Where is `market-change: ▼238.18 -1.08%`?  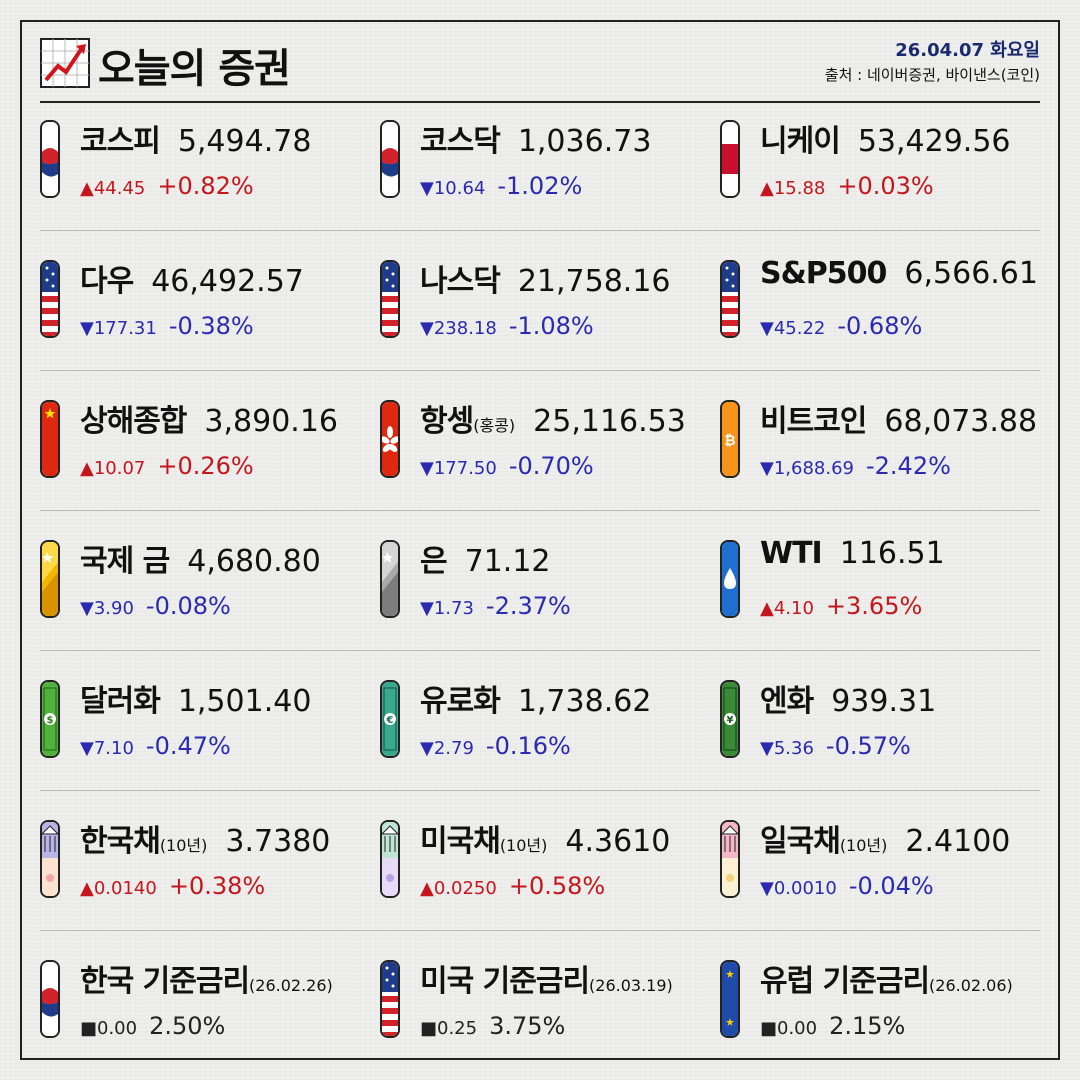
market-change: ▼238.18 -1.08% is located at coordinates (507, 326).